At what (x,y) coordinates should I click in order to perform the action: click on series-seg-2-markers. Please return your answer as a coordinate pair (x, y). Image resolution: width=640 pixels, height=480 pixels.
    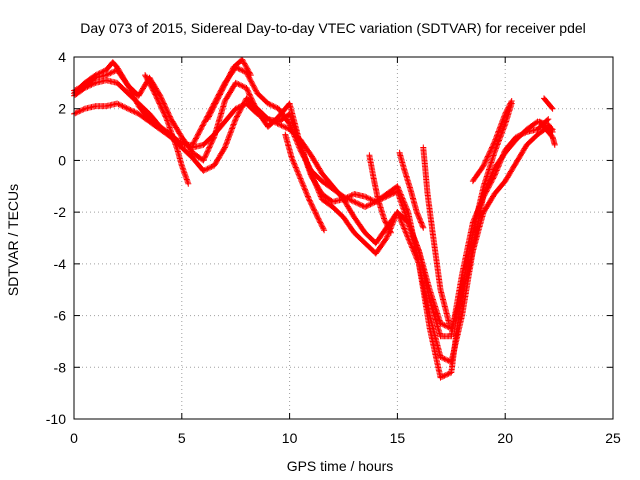
    Looking at the image, I should click on (229, 89).